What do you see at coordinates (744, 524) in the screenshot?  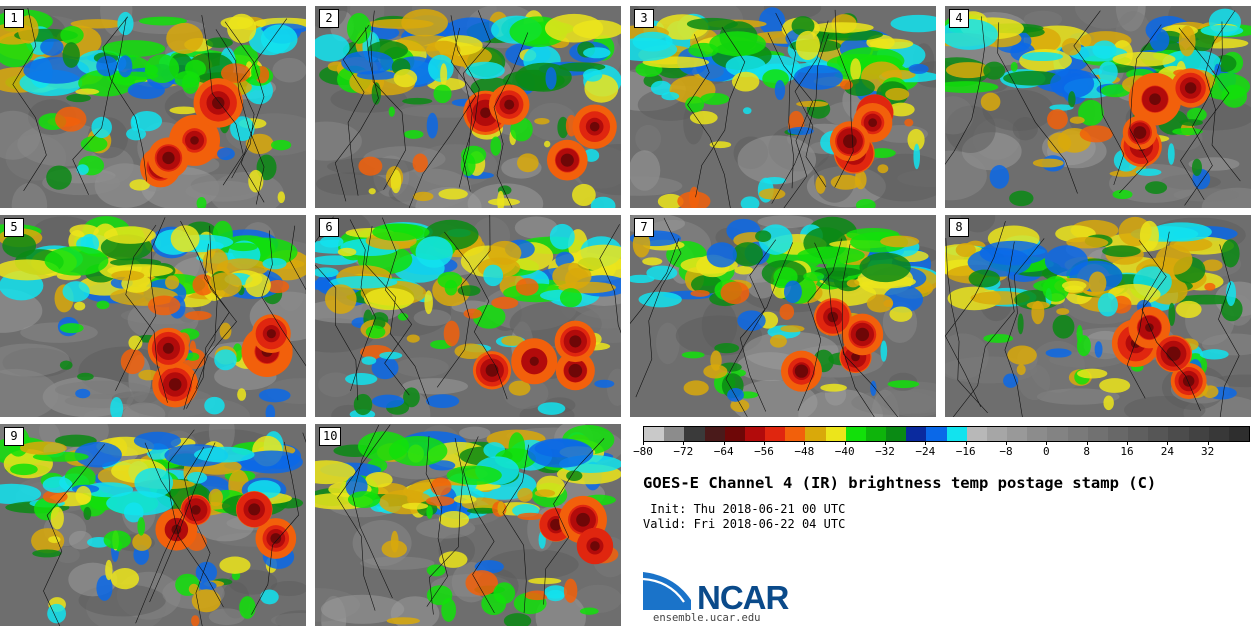 I see `valid-time: Valid: Fri 2018-06-22 04 UTC` at bounding box center [744, 524].